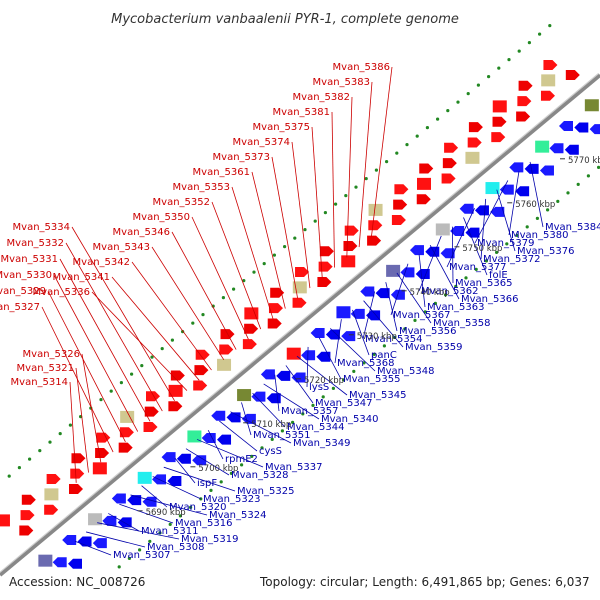  I want to click on gene-label-top: Mvan_5341, so click(81, 277).